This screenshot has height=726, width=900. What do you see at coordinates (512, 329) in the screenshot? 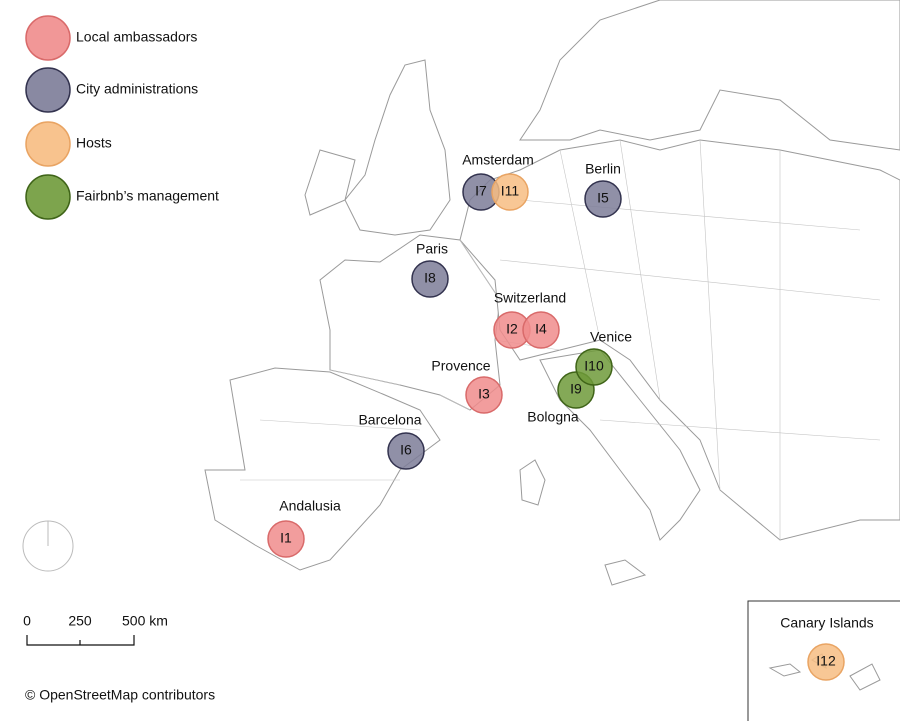
I see `initiative-label: I2` at bounding box center [512, 329].